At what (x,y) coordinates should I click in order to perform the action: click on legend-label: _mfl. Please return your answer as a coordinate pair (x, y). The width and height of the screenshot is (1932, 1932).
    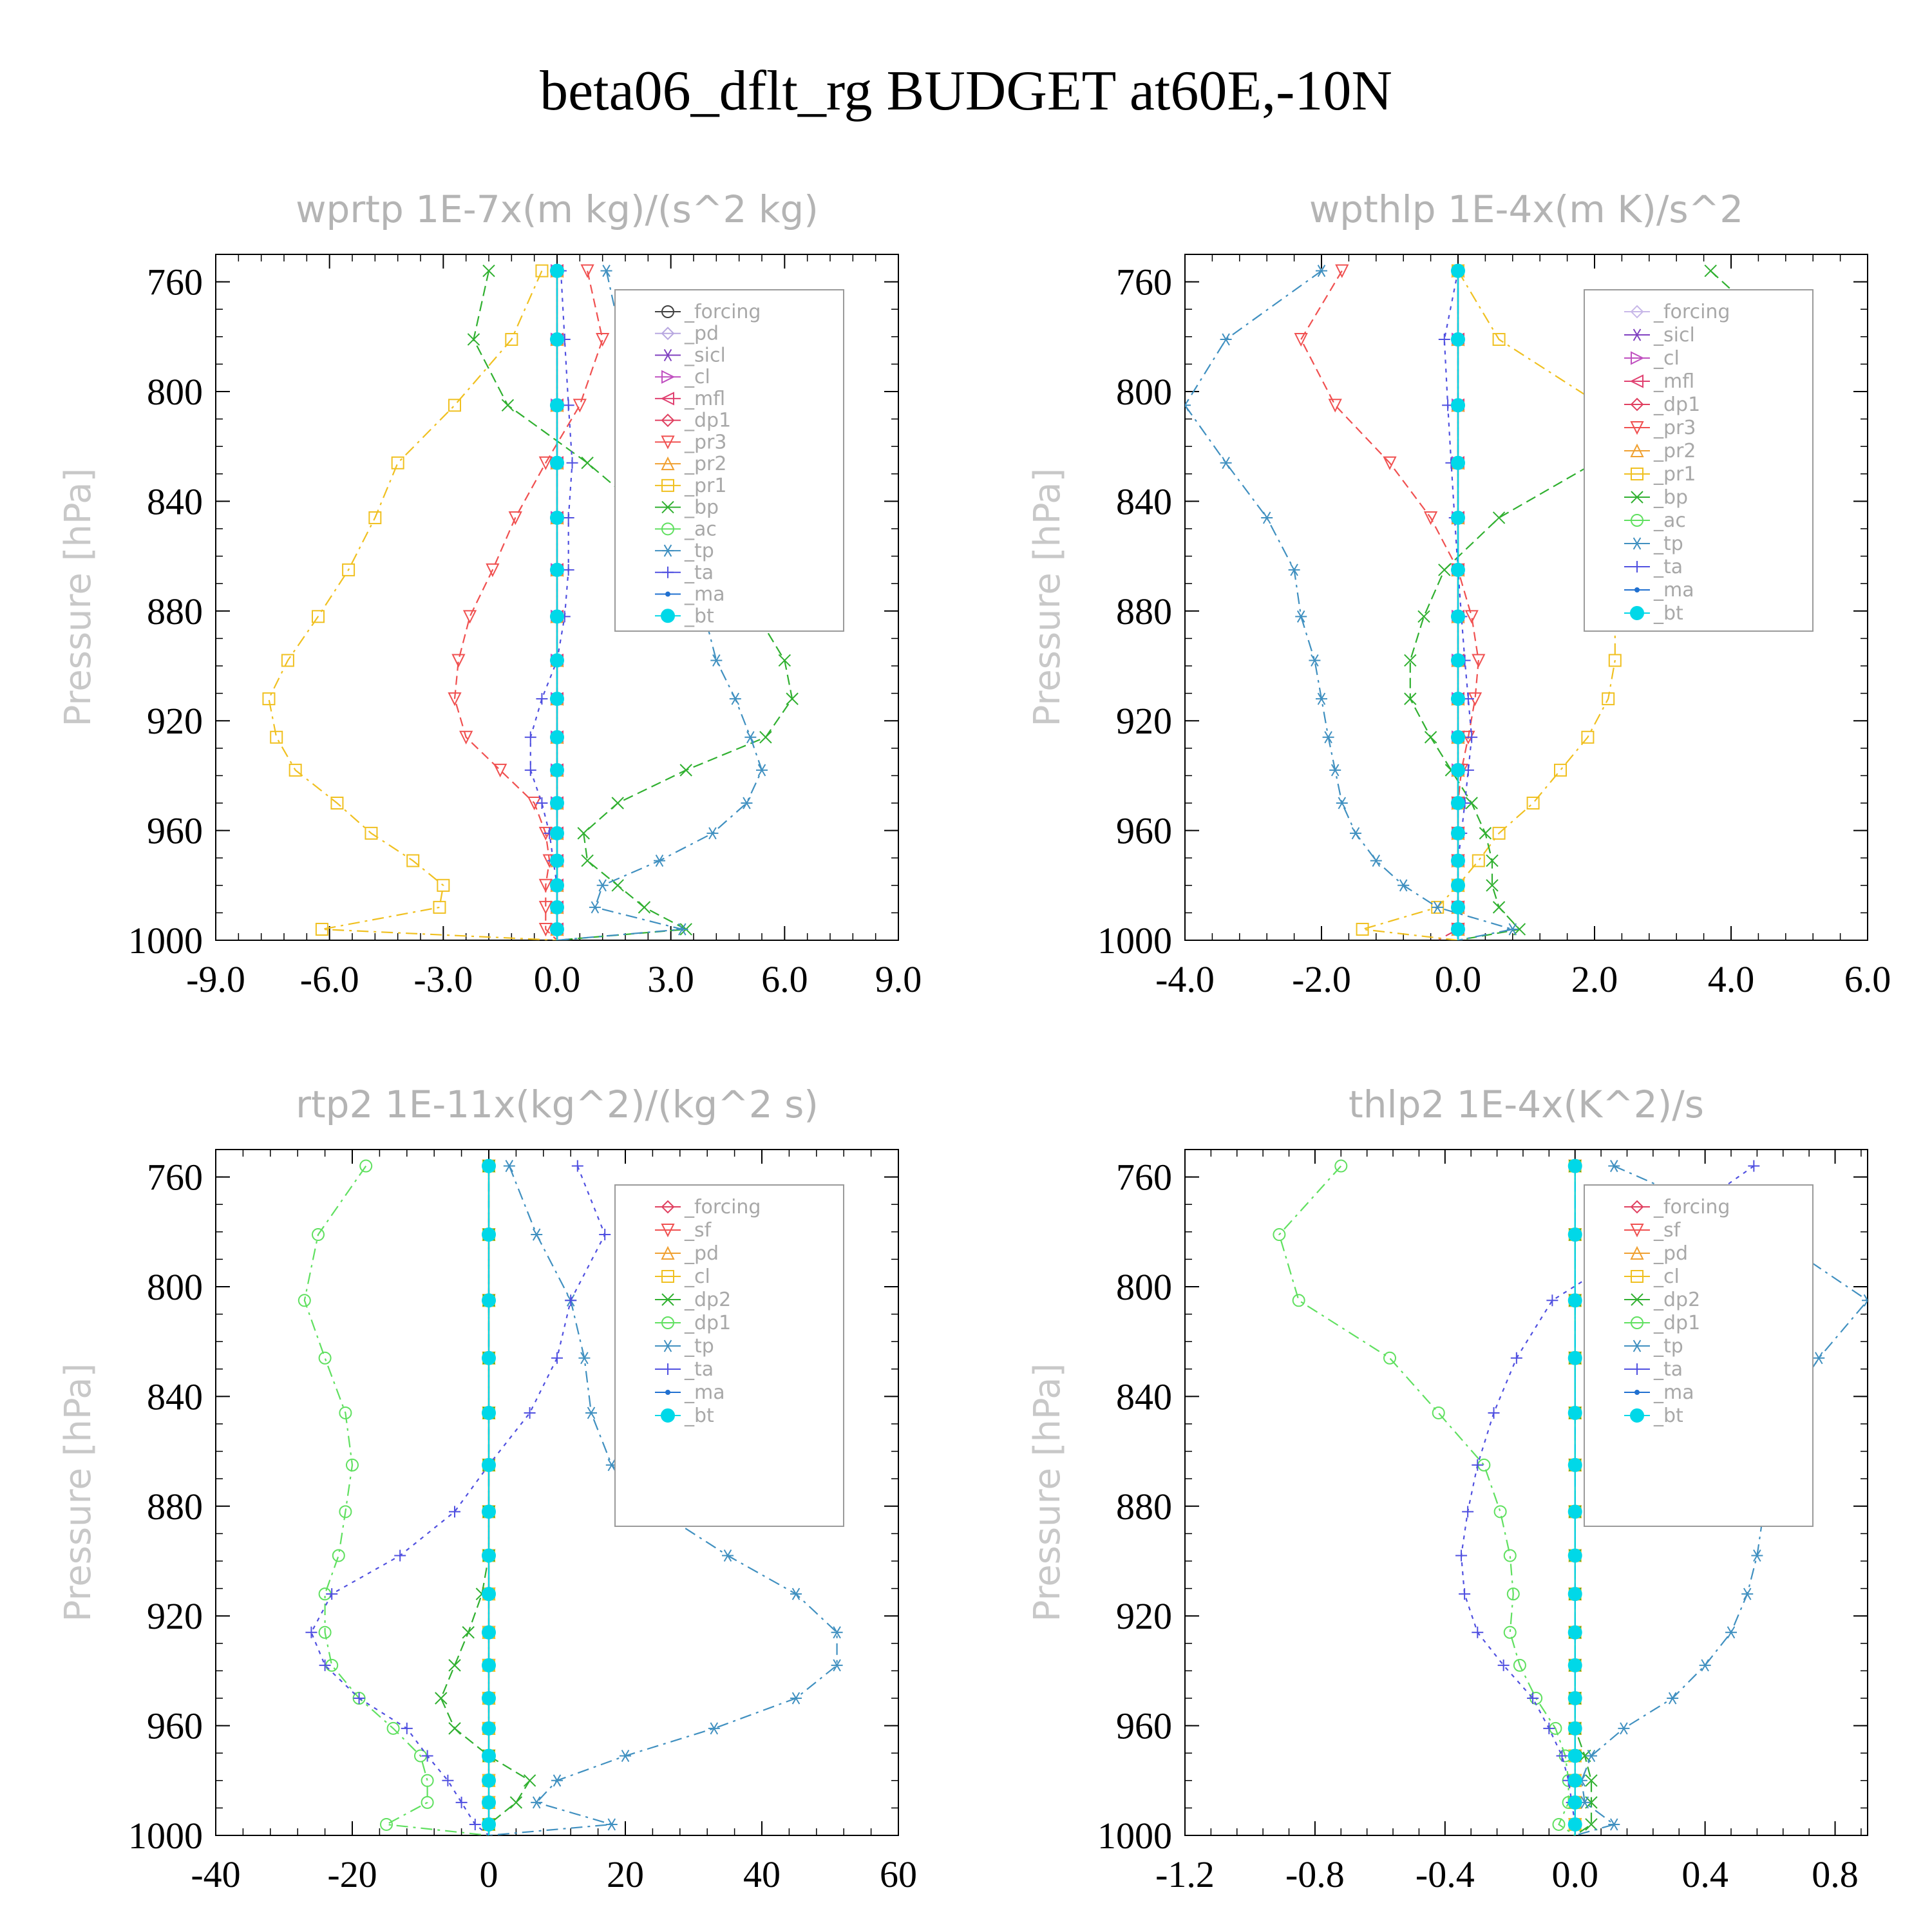
    Looking at the image, I should click on (705, 399).